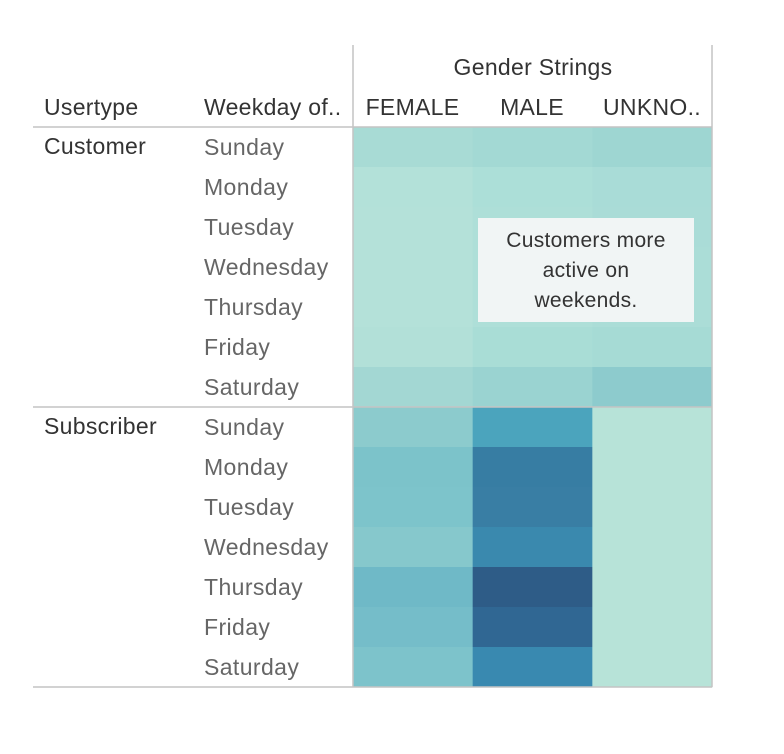  What do you see at coordinates (652, 427) in the screenshot?
I see `heatmap-cell-subscriber-sunday-col2` at bounding box center [652, 427].